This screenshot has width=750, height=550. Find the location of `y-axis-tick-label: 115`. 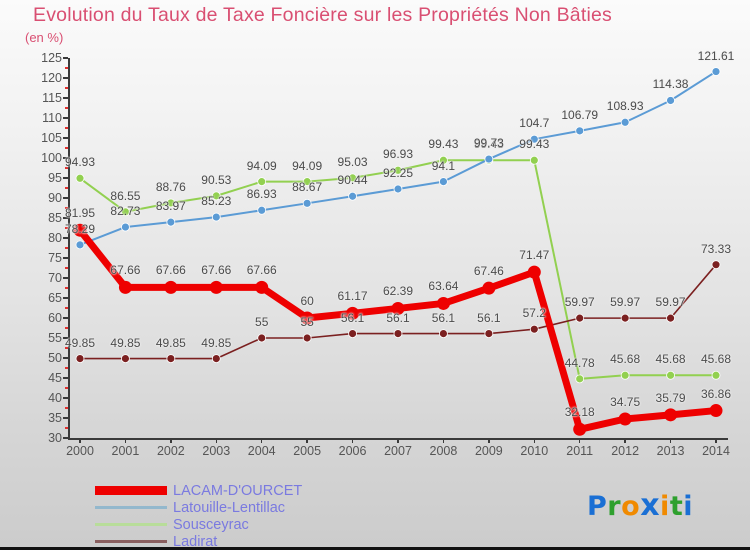

y-axis-tick-label: 115 is located at coordinates (52, 98).